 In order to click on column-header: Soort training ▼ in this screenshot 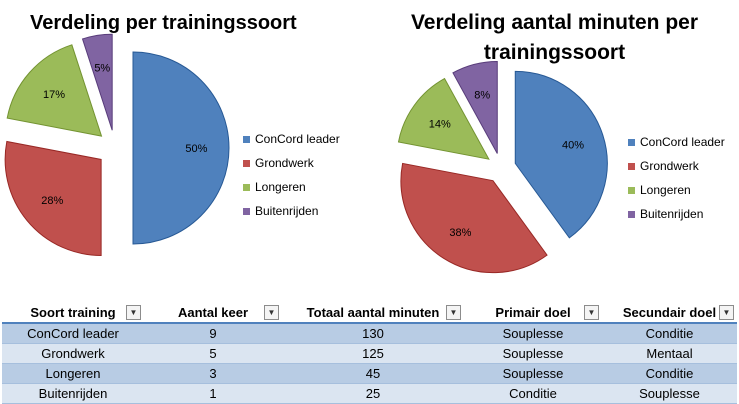, I will do `click(73, 313)`.